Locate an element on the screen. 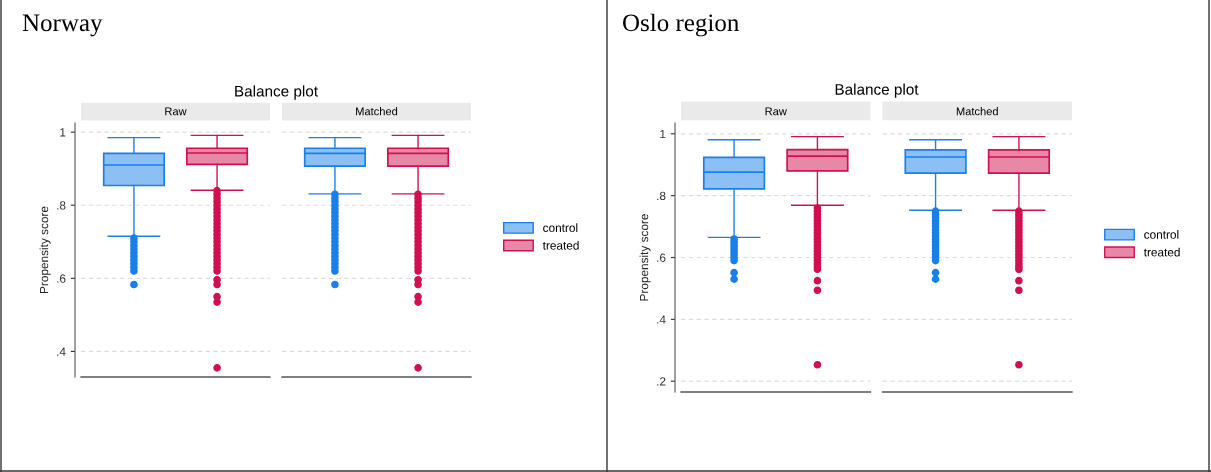  text: Oslo region is located at coordinates (681, 25).